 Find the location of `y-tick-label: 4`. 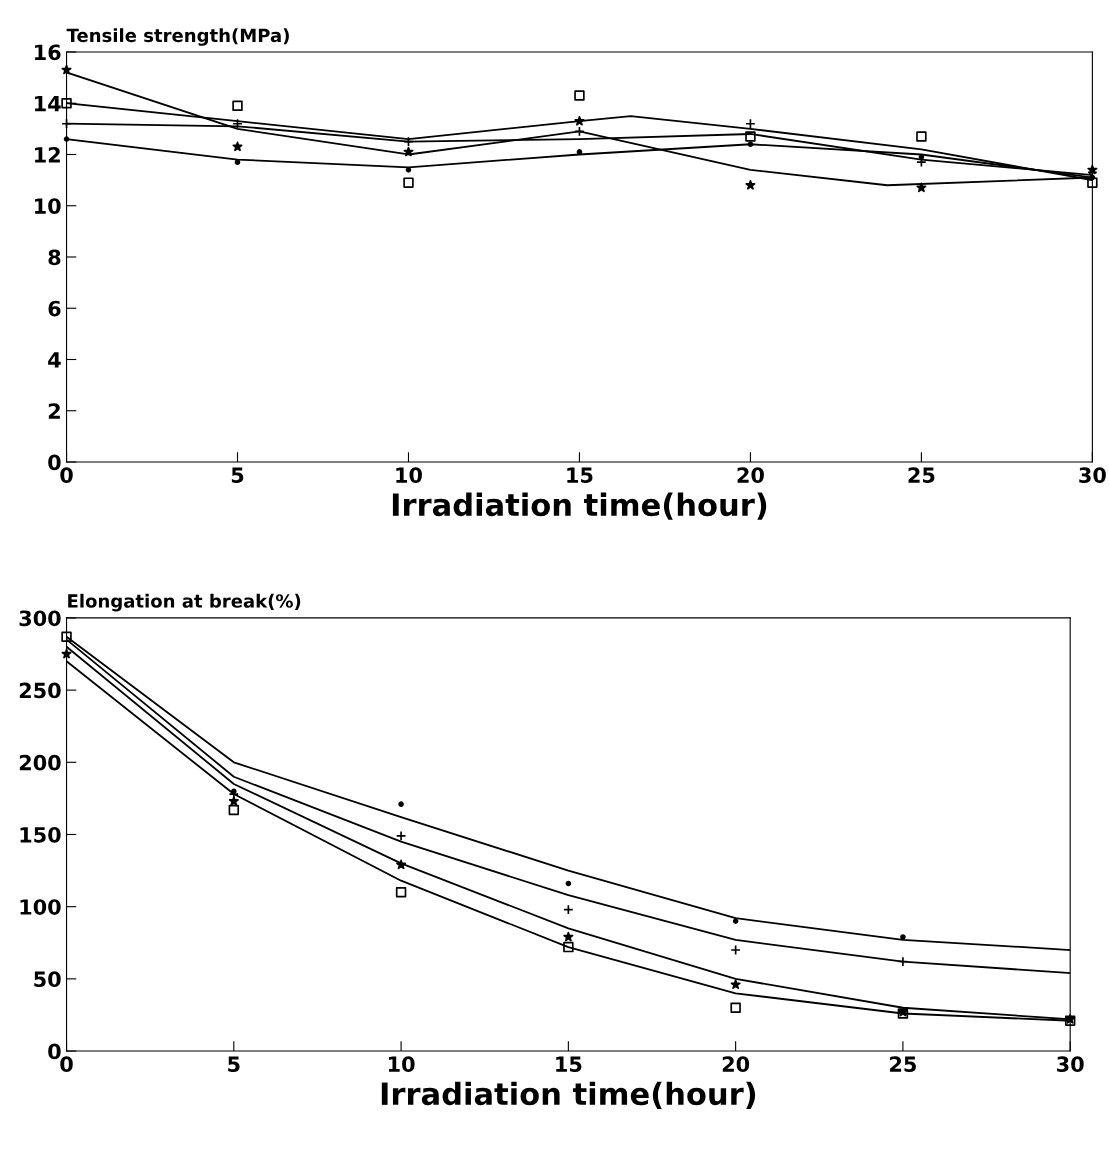

y-tick-label: 4 is located at coordinates (54, 360).